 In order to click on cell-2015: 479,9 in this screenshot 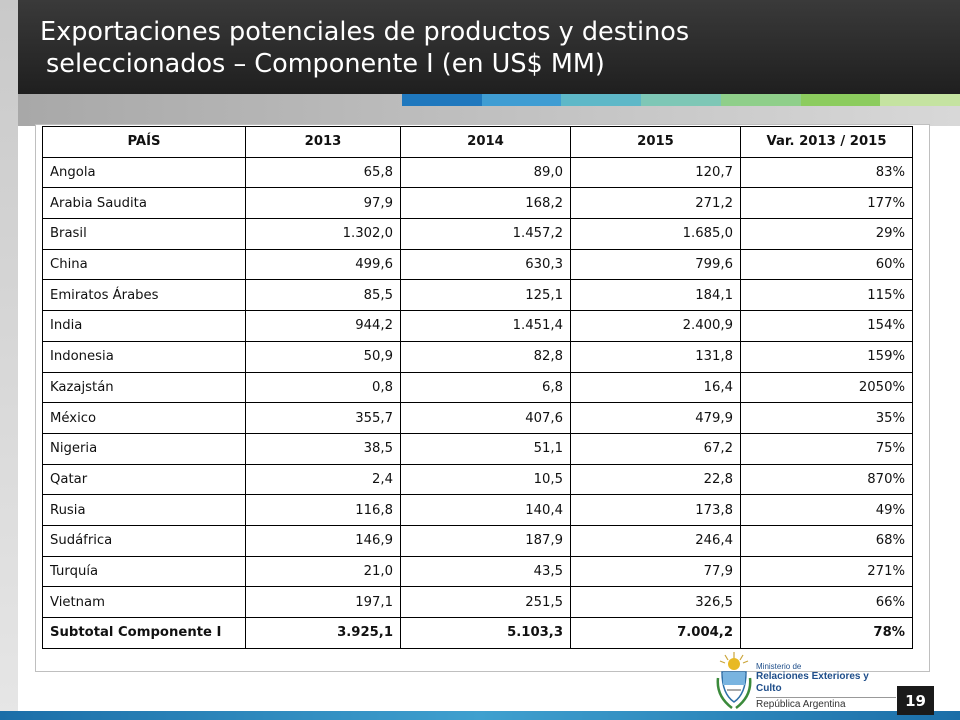, I will do `click(655, 418)`.